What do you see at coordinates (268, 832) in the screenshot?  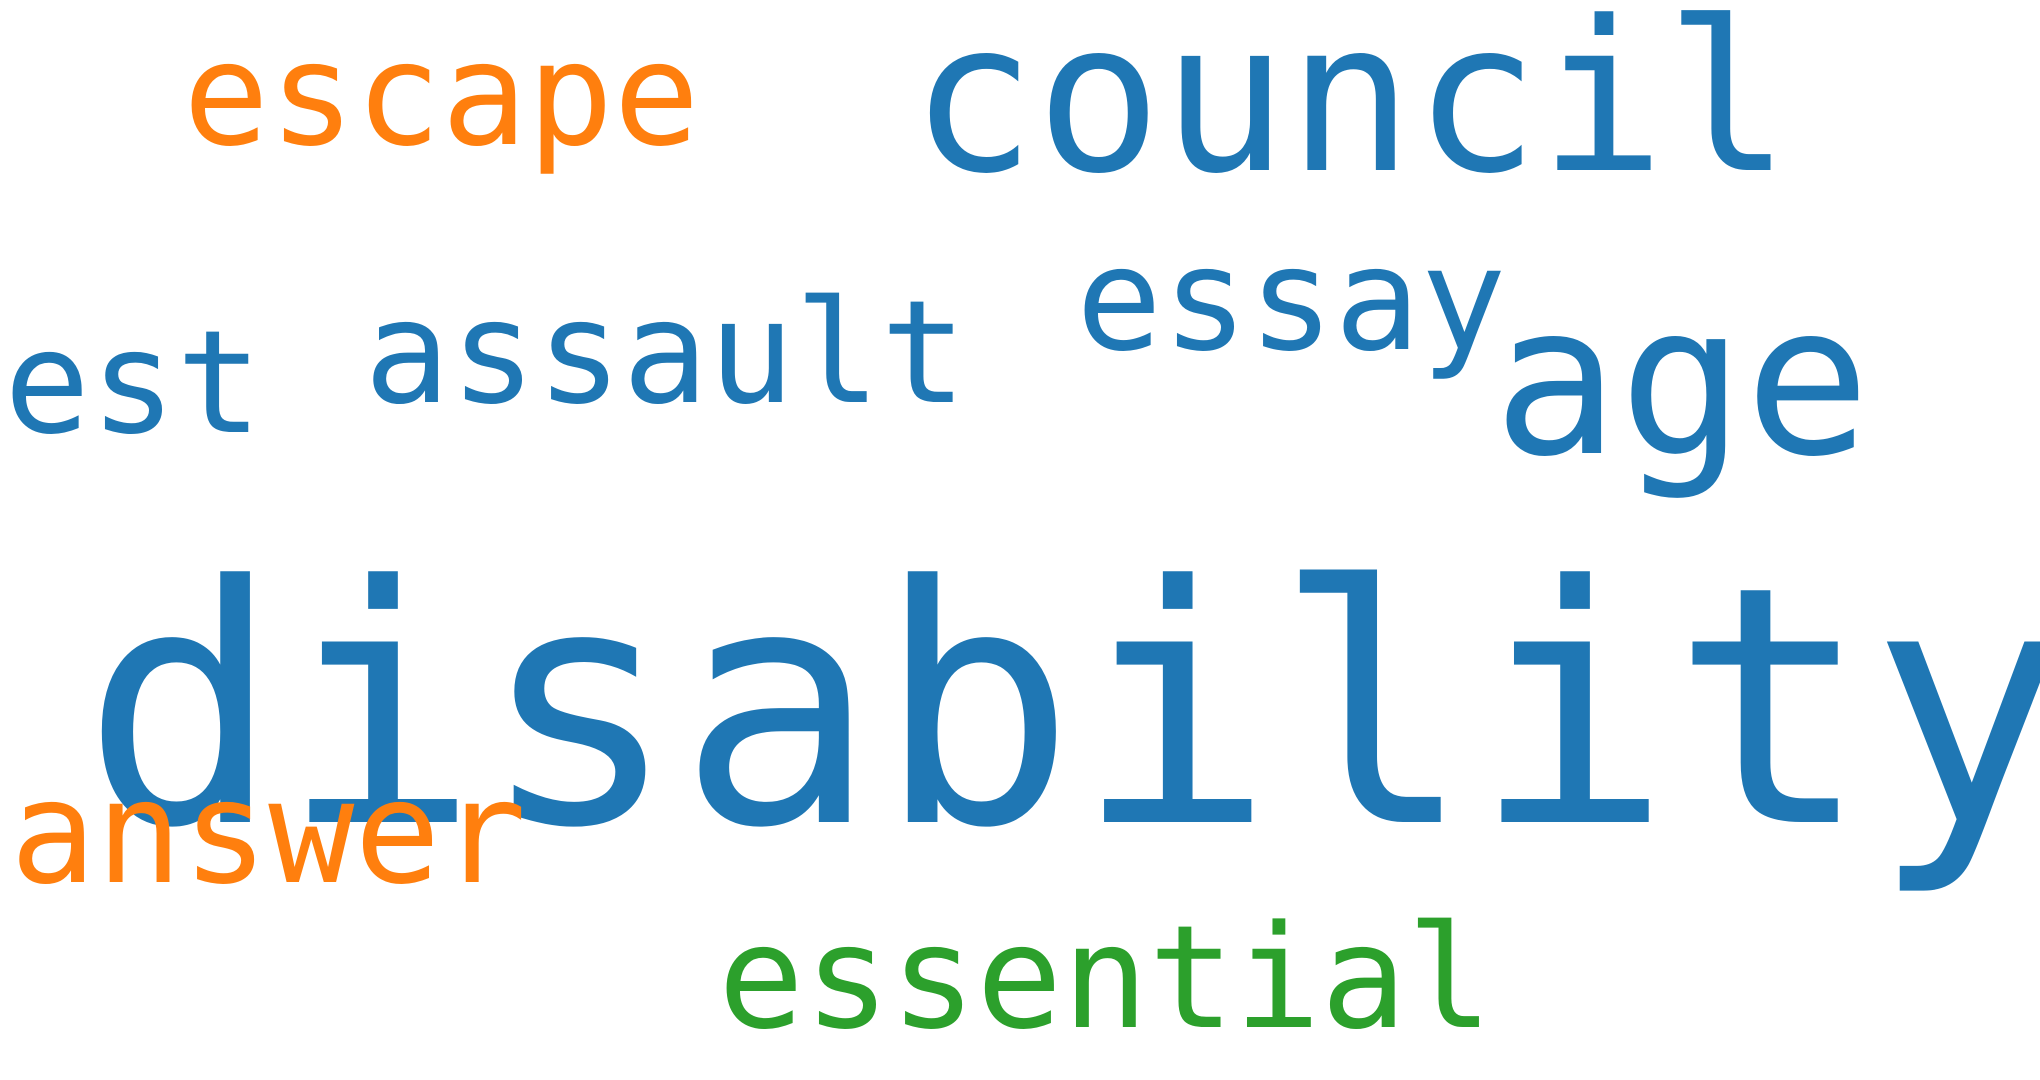 I see `word-answer: answer` at bounding box center [268, 832].